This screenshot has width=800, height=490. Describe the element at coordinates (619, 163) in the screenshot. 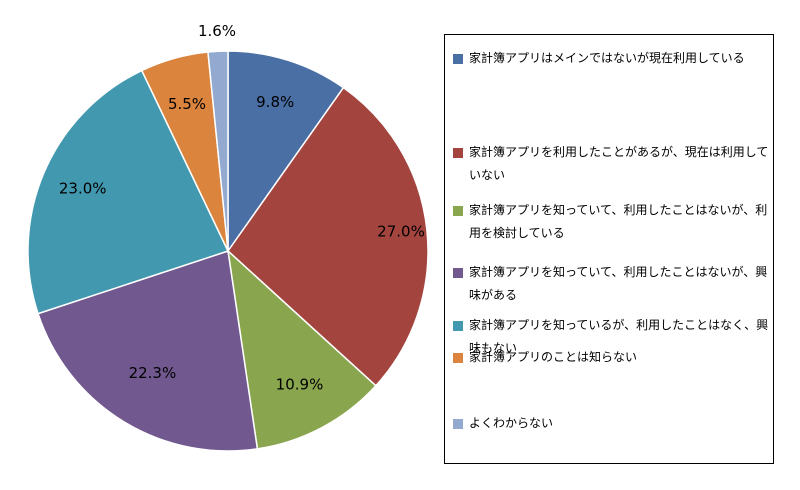

I see `legend-label: 家計簿アプリを利用したことがあるが、現在は利用していない` at that location.